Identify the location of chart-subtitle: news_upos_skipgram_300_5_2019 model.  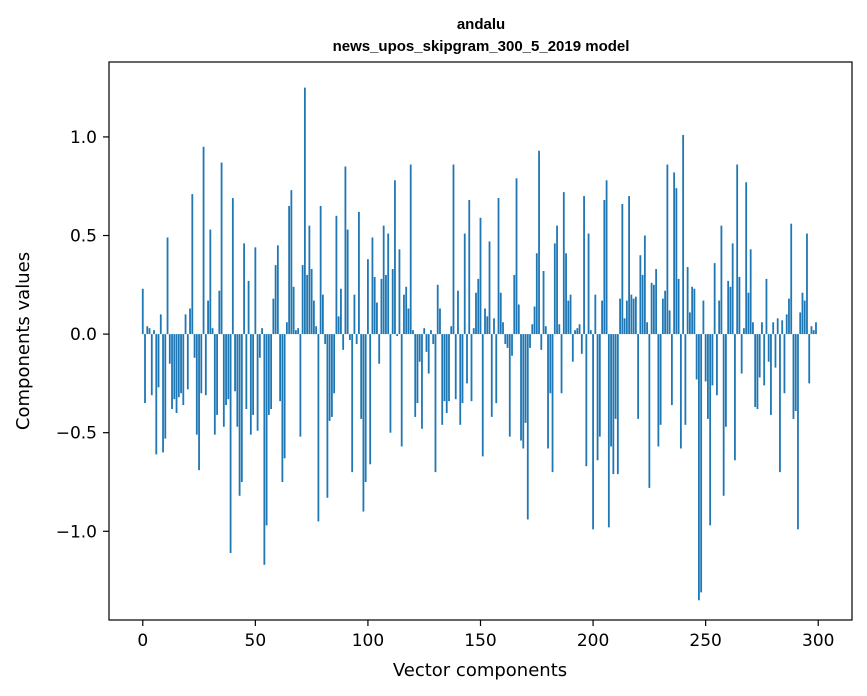
(481, 46).